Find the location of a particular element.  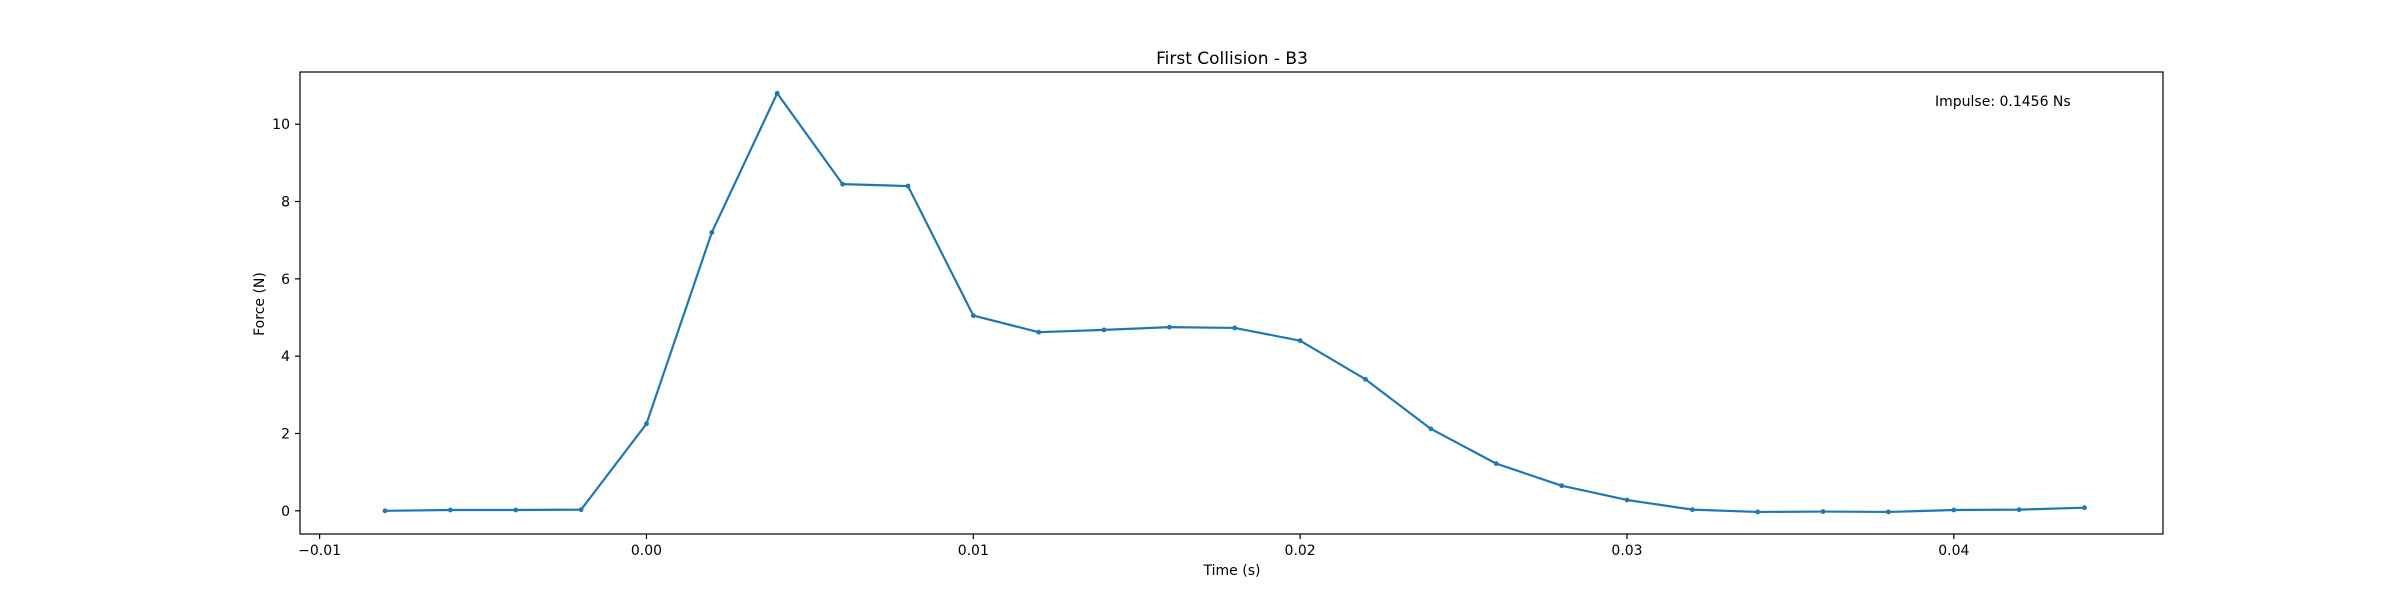

y-tick-label: 8 is located at coordinates (285, 203).